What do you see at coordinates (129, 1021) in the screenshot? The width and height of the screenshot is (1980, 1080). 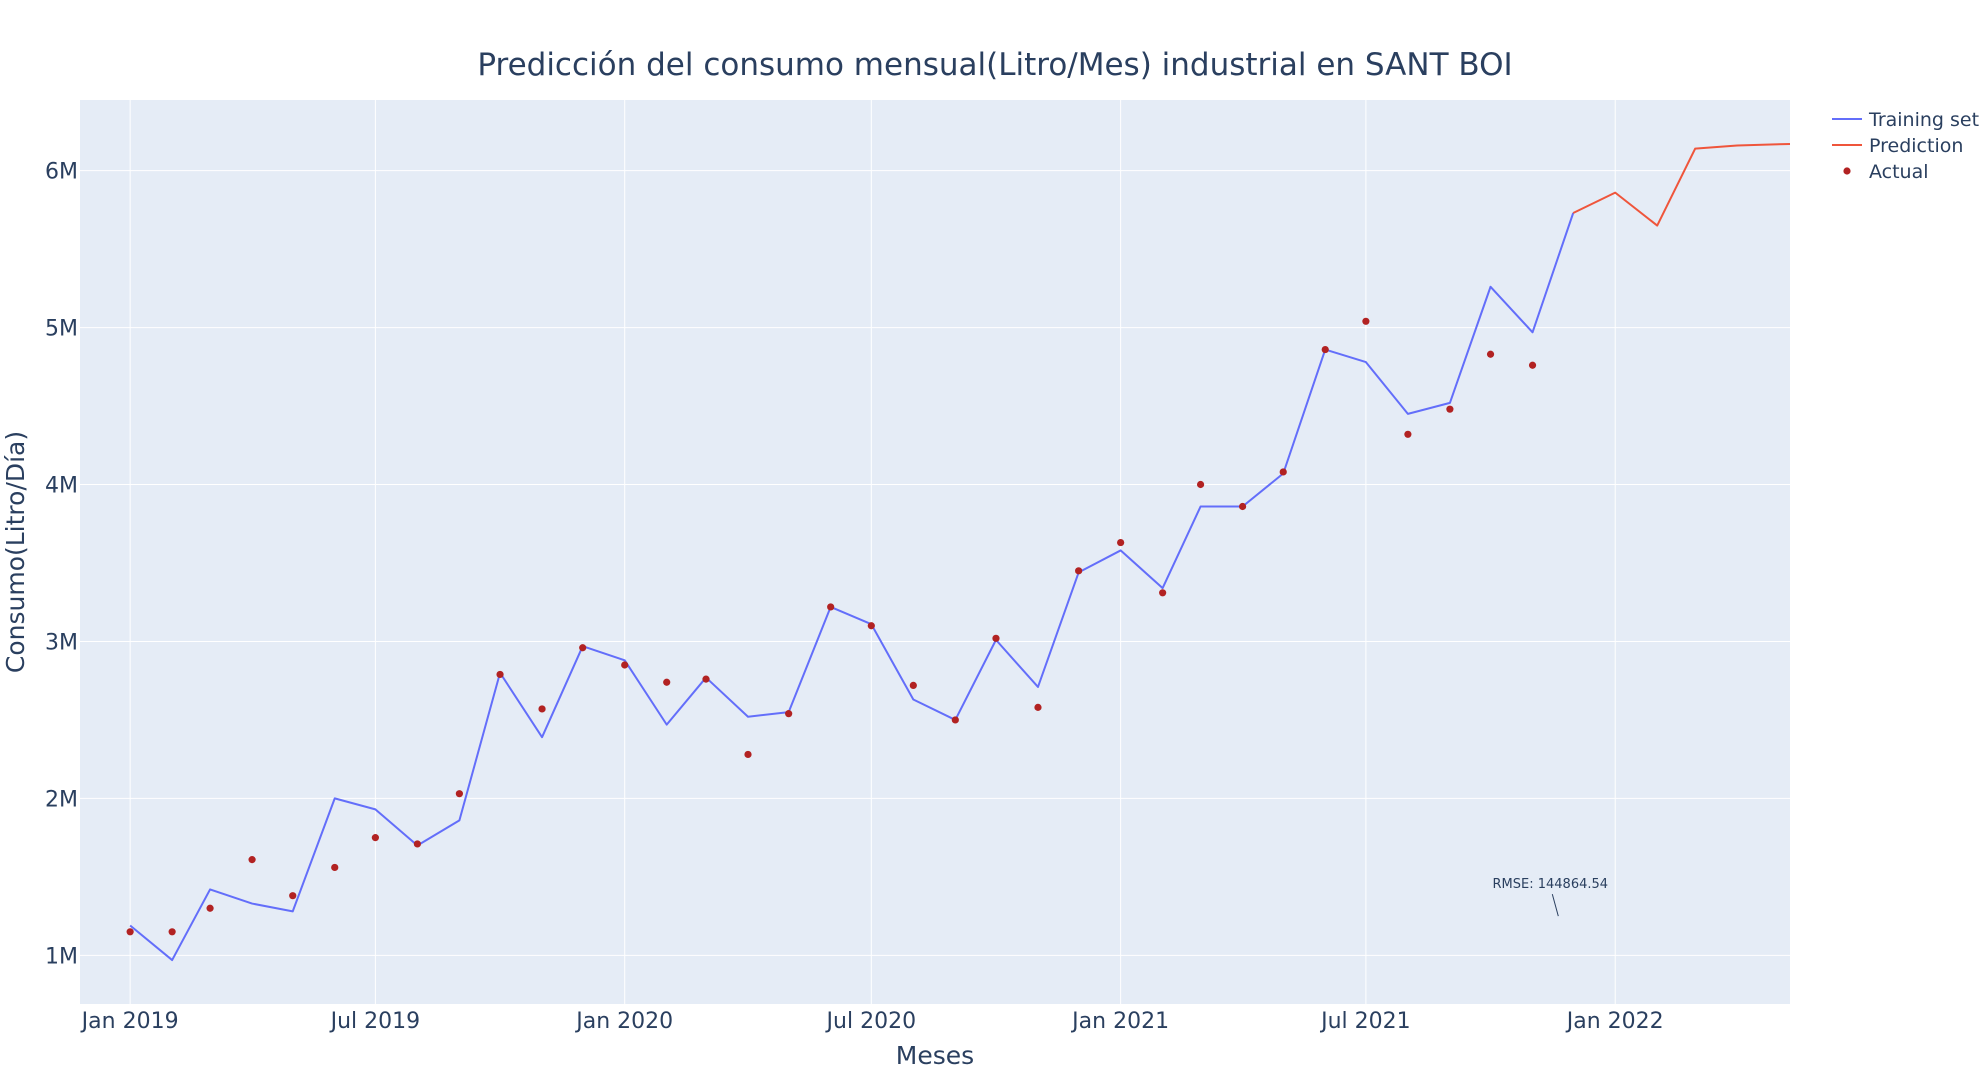 I see `x-tick-label: Jan 2019` at bounding box center [129, 1021].